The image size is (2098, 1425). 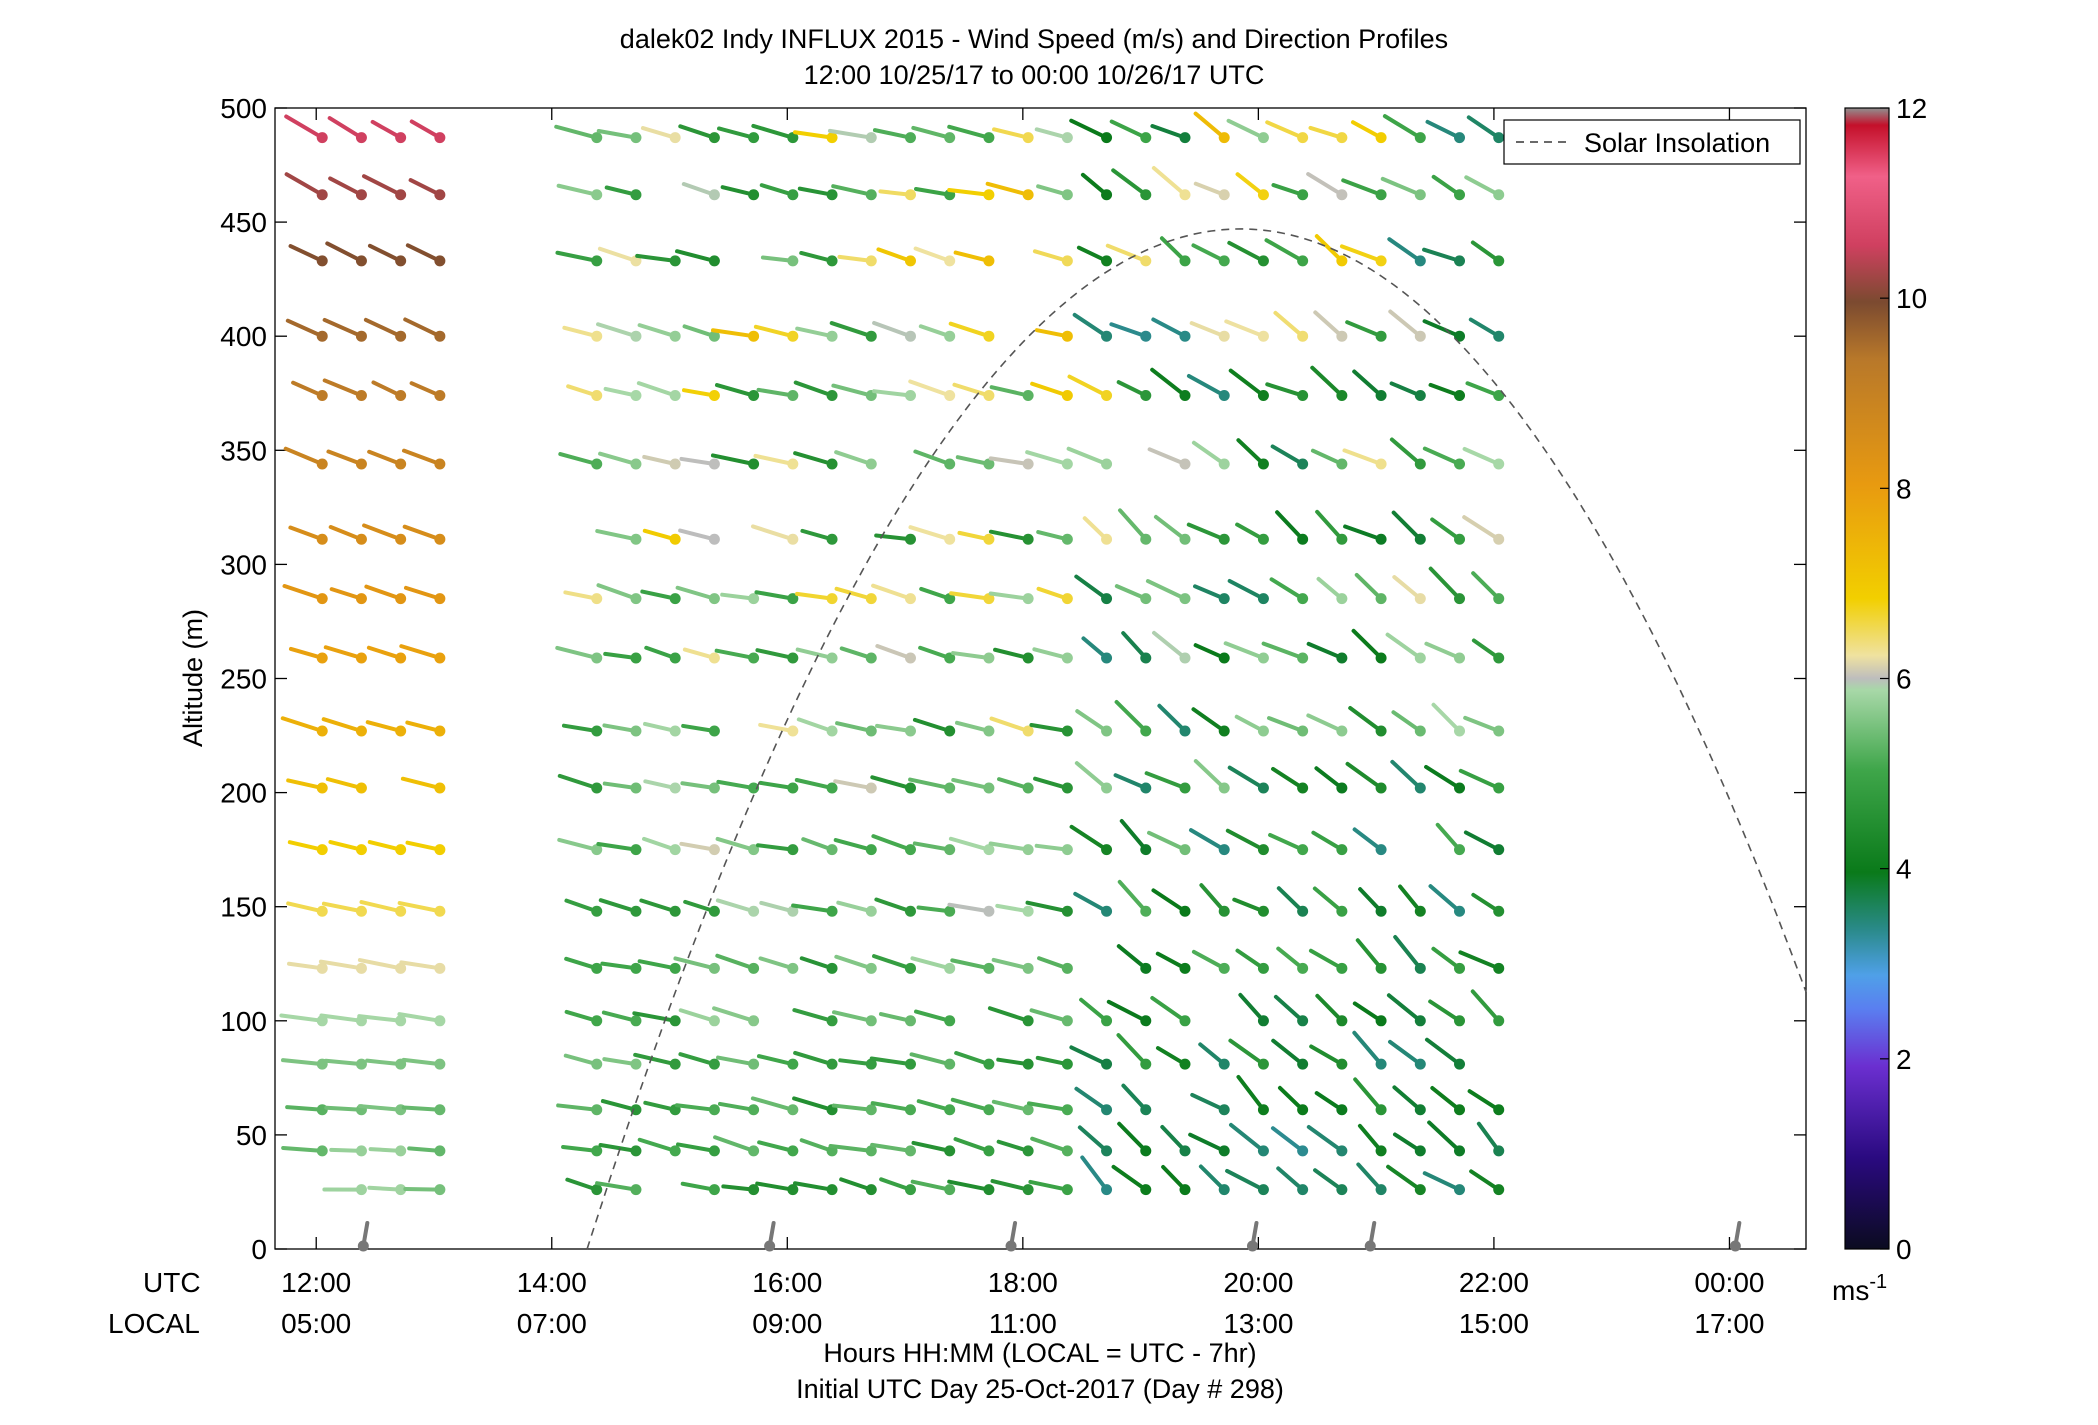 I want to click on colorbar-tick-label: 6, so click(x=1904, y=679).